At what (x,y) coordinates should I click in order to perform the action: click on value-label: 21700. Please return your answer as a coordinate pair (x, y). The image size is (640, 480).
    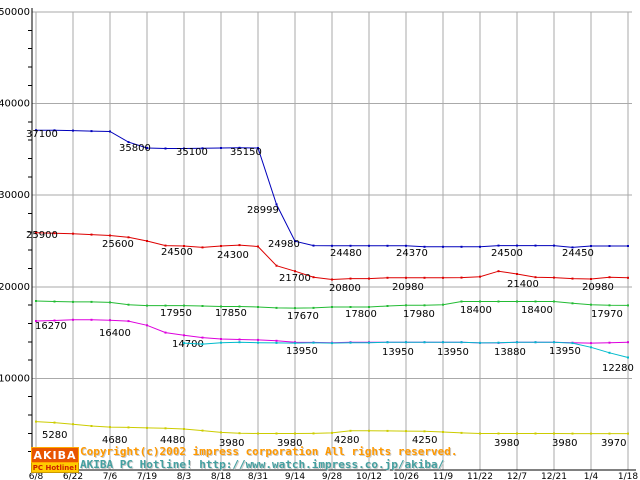
    Looking at the image, I should click on (295, 278).